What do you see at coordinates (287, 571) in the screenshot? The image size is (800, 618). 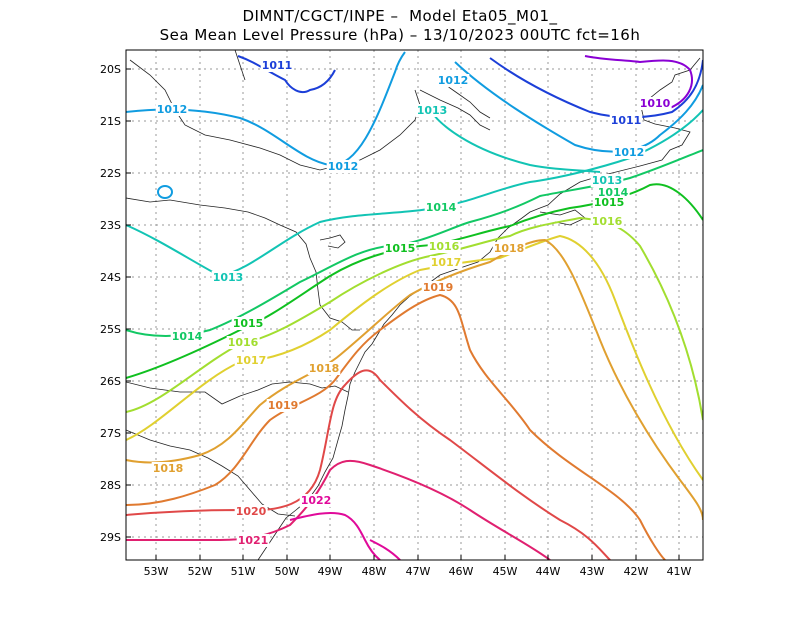 I see `lon-label: 50W` at bounding box center [287, 571].